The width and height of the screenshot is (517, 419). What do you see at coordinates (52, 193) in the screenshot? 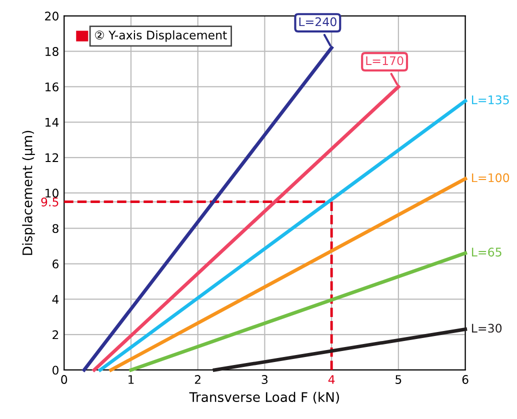
I see `y-tick-label: 10` at bounding box center [52, 193].